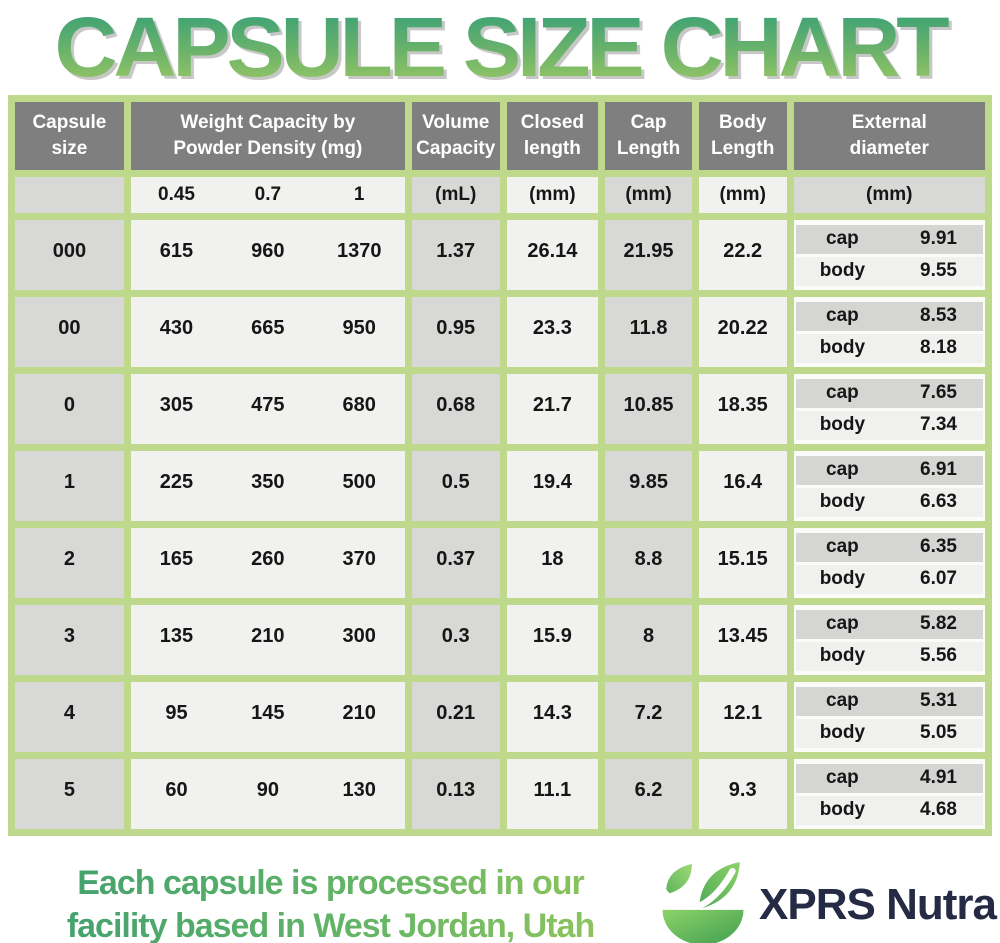 The height and width of the screenshot is (943, 1000). I want to click on weight-capacity-cell: 615 960 1370, so click(267, 255).